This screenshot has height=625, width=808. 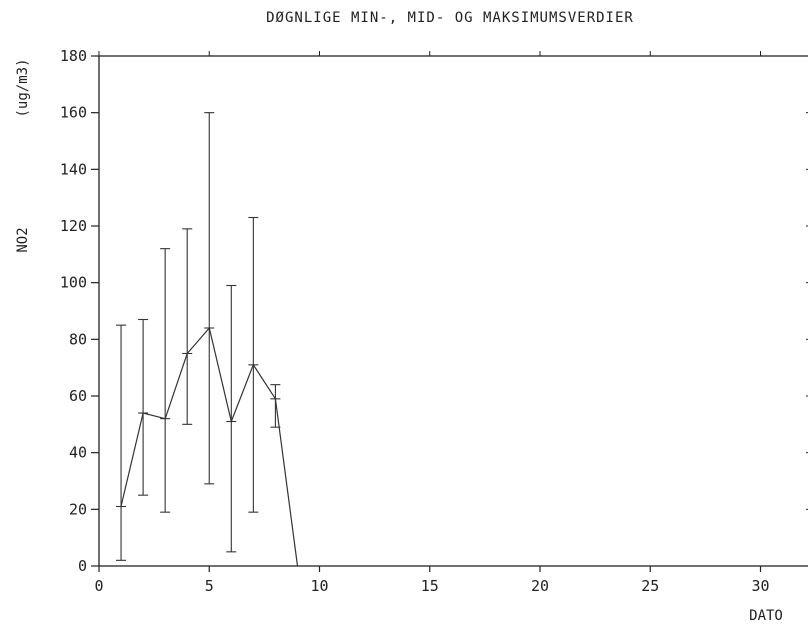 I want to click on x-tick-label: 20, so click(x=540, y=586).